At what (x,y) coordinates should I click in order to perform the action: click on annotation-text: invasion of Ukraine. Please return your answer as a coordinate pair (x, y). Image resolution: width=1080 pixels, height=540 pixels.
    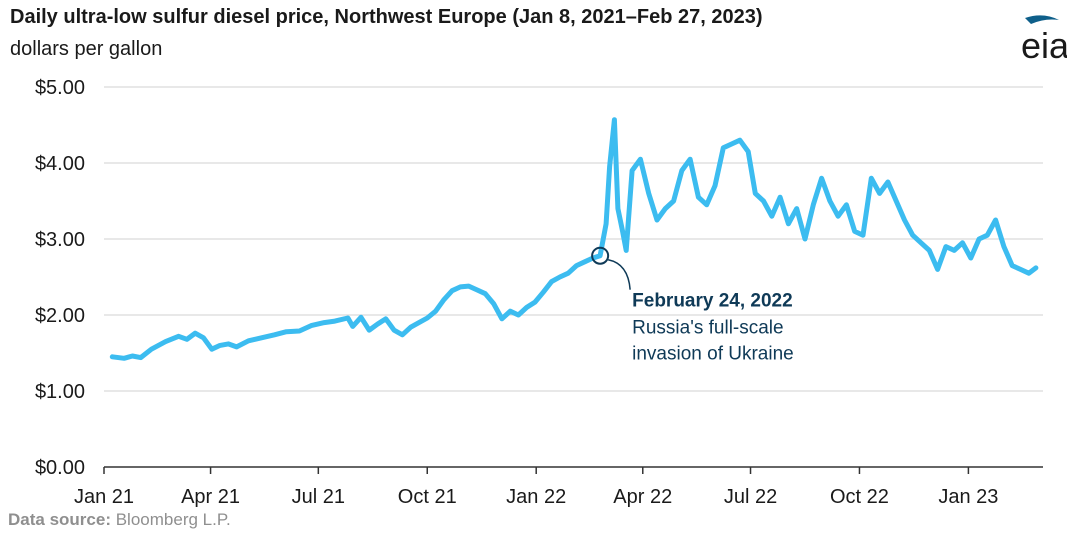
    Looking at the image, I should click on (713, 354).